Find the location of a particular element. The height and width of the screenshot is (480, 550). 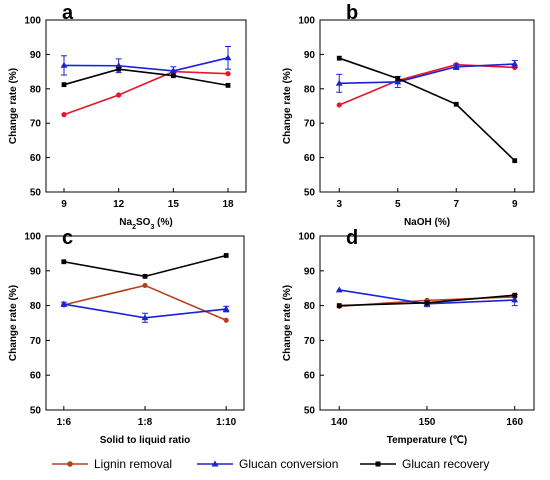

x-tick-label: 3 is located at coordinates (339, 204).